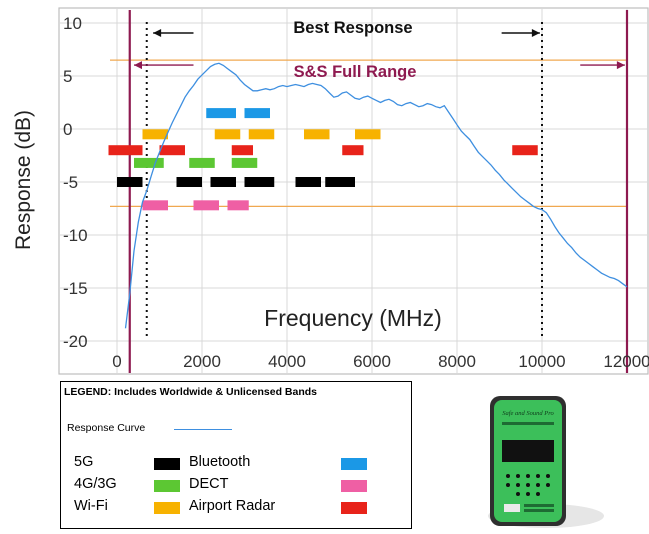 The width and height of the screenshot is (649, 534). Describe the element at coordinates (287, 361) in the screenshot. I see `x-tick-label-2: 4000` at that location.